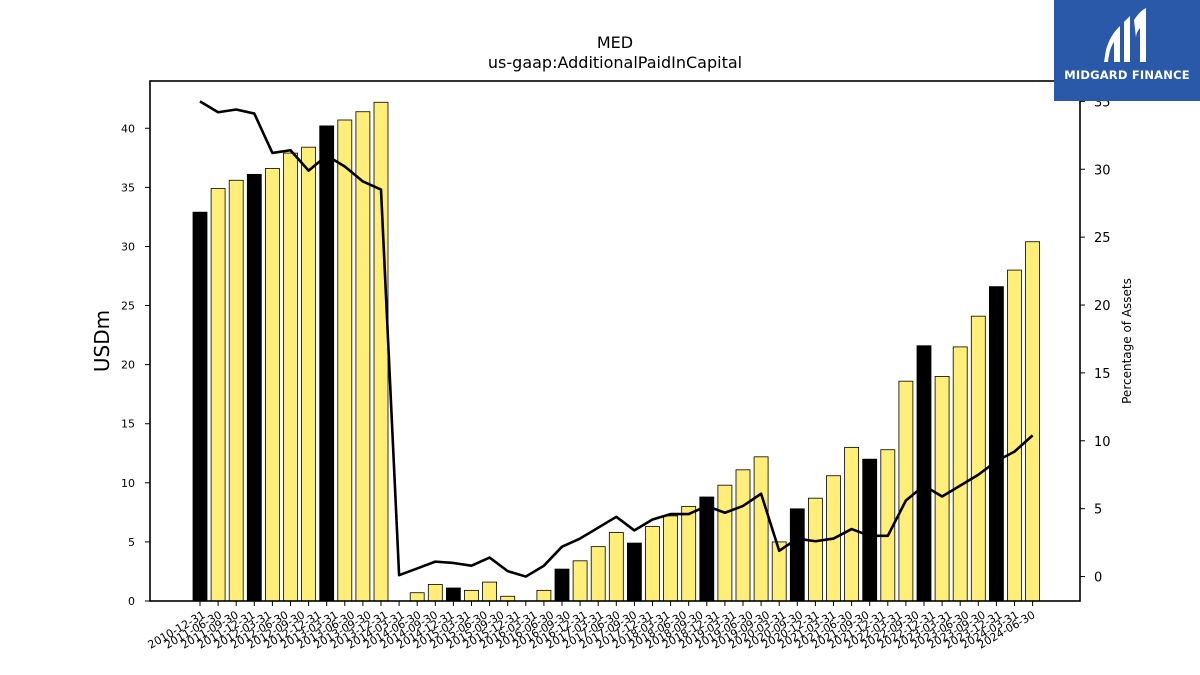 This screenshot has height=675, width=1200. I want to click on y2-tick-label: 0, so click(1098, 578).